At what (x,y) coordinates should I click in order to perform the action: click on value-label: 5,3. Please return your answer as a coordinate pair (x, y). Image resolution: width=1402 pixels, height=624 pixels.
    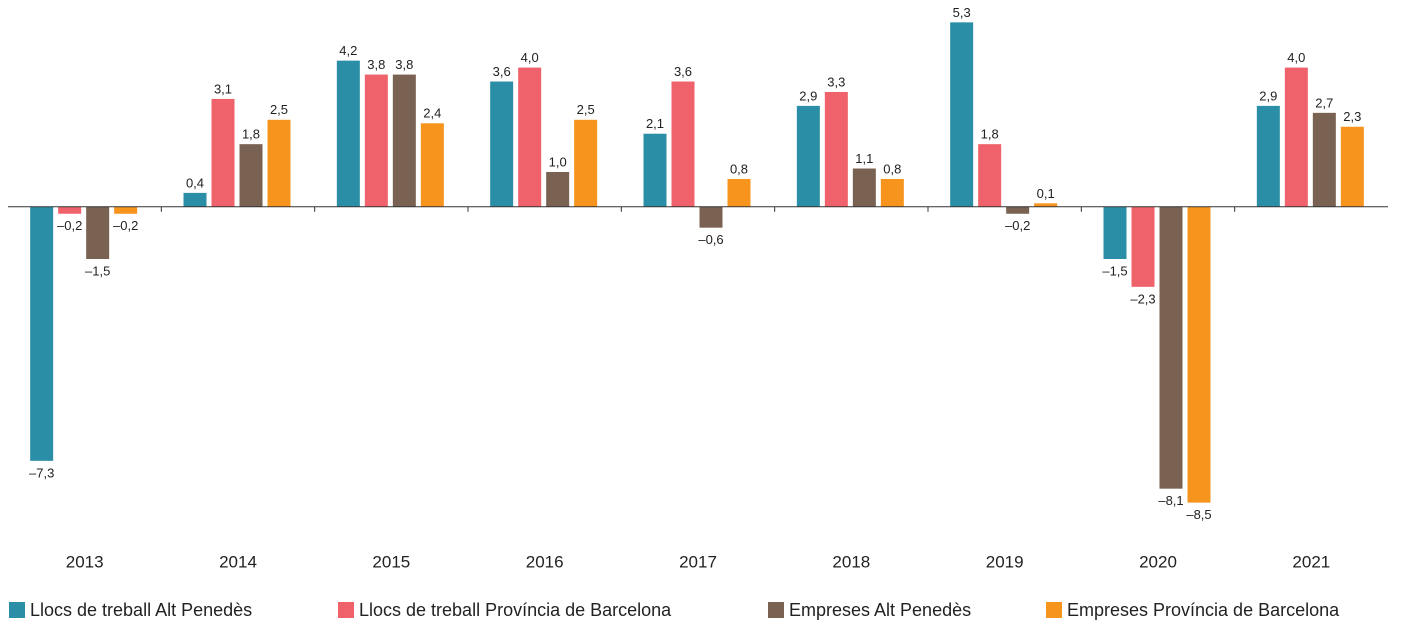
    Looking at the image, I should click on (962, 12).